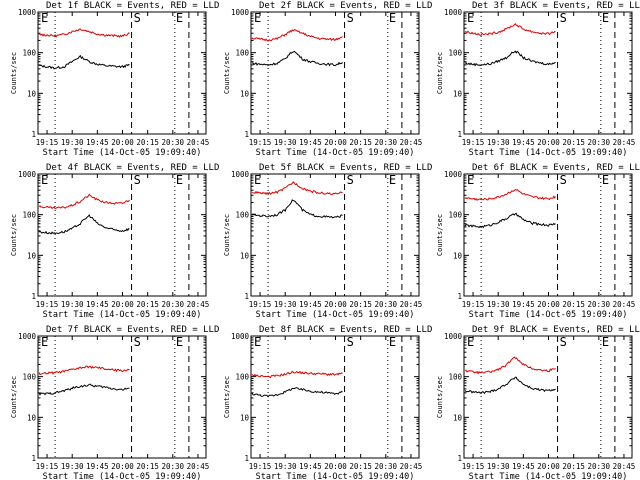 Image resolution: width=640 pixels, height=480 pixels. What do you see at coordinates (132, 168) in the screenshot?
I see `panel-title: Det 4f BLACK = Events, RED = LLD` at bounding box center [132, 168].